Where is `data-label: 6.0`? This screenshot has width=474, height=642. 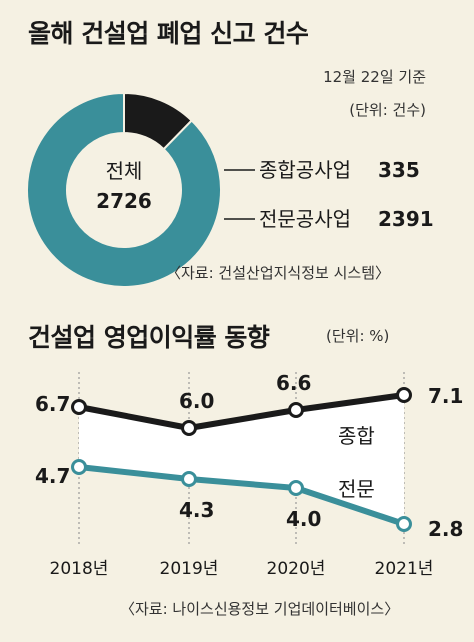
data-label: 6.0 is located at coordinates (196, 401).